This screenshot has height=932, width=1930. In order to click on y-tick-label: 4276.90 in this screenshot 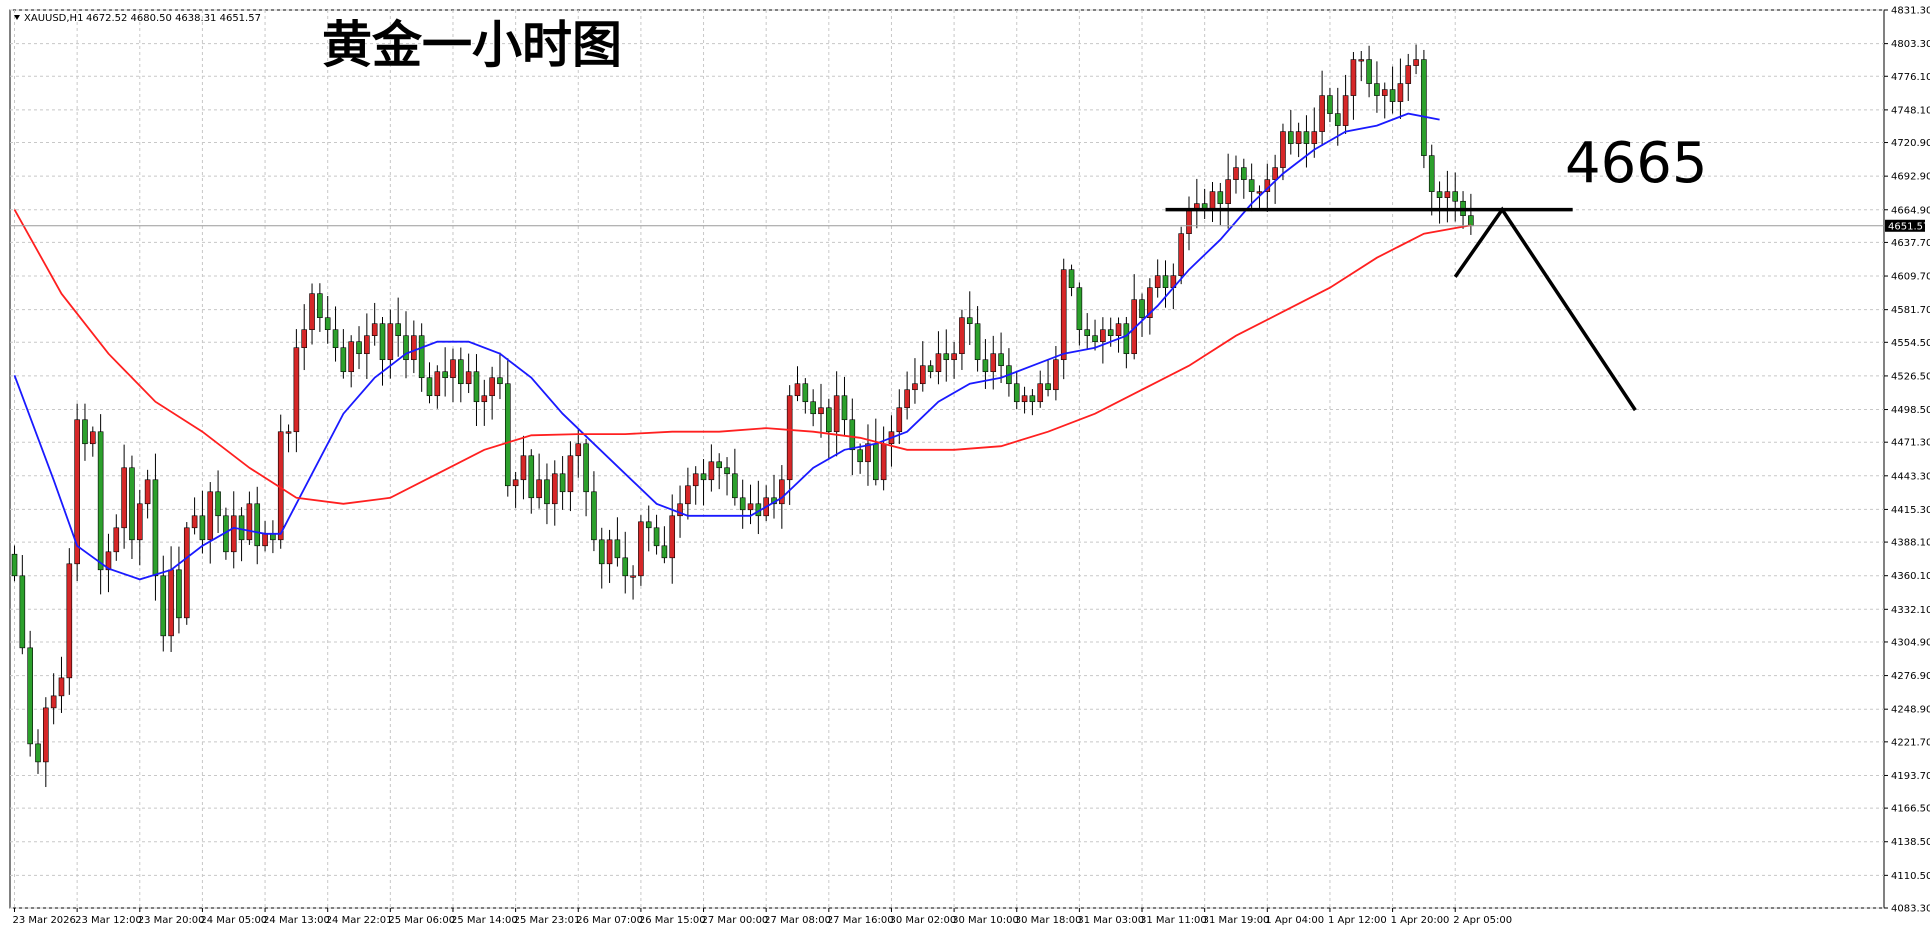, I will do `click(1910, 676)`.